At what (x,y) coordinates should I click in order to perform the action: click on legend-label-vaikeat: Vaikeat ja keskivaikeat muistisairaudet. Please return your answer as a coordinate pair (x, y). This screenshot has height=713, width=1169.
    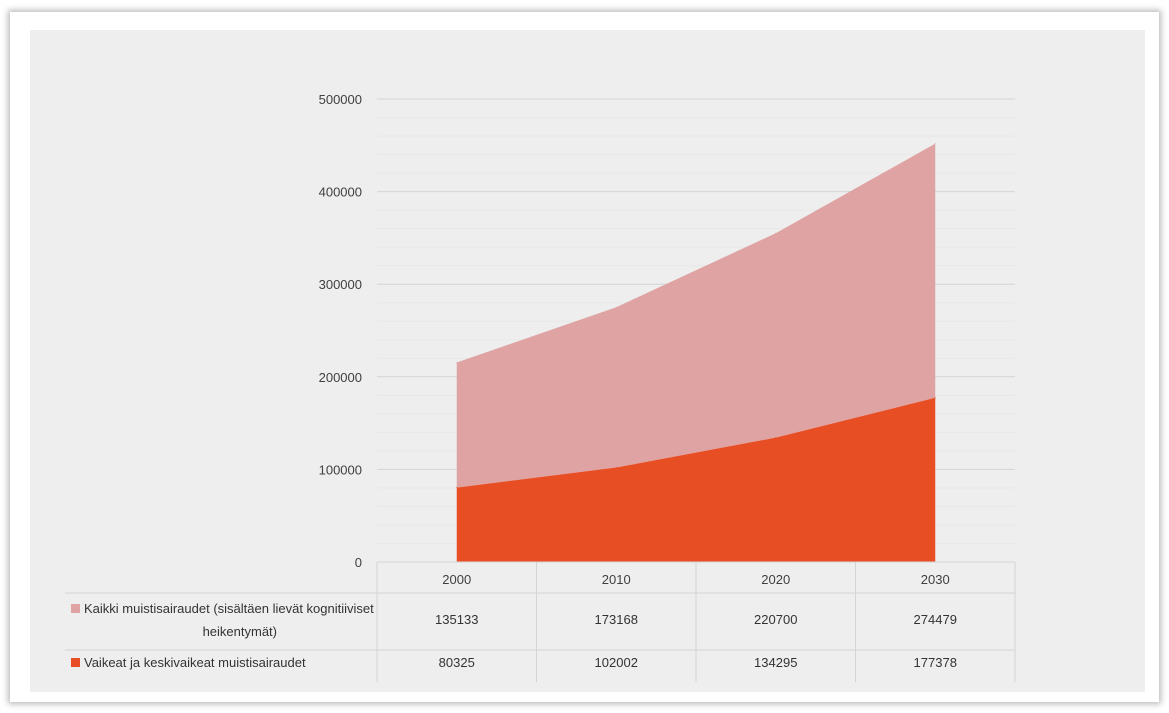
    Looking at the image, I should click on (195, 662).